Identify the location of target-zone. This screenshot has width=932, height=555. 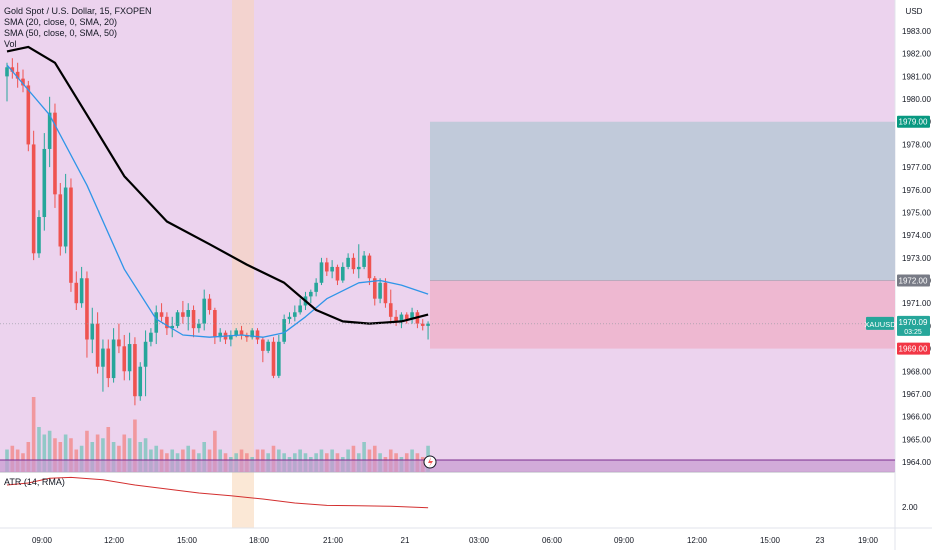
(662, 201).